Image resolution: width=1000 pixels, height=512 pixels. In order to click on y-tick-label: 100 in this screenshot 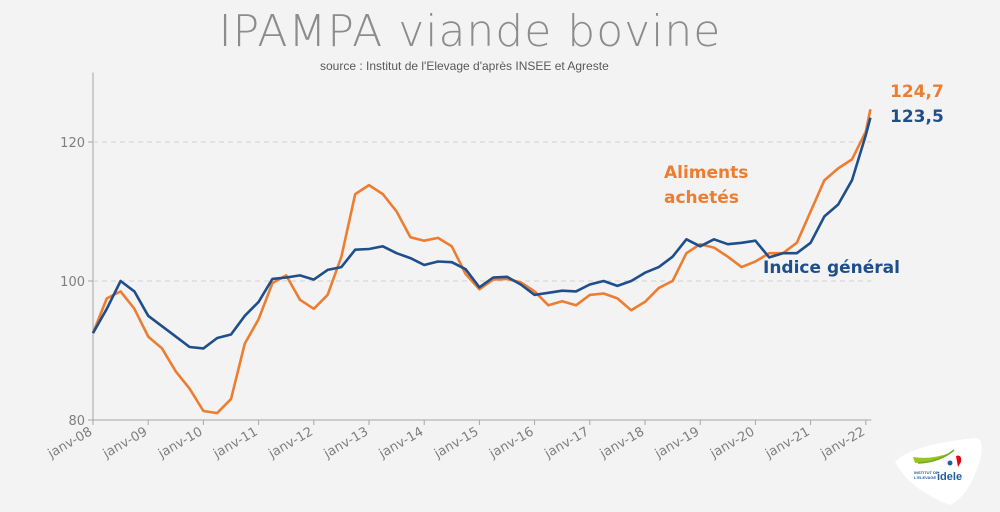, I will do `click(72, 282)`.